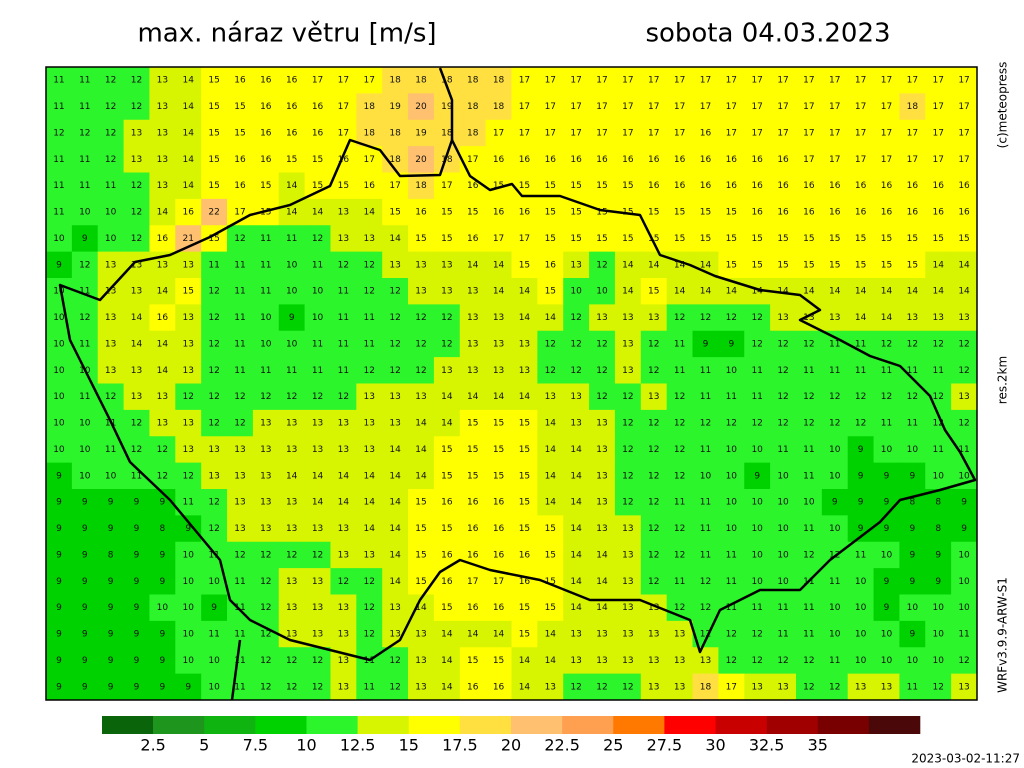  Describe the element at coordinates (511, 735) in the screenshot. I see `colorbar: 2.5 5 7.5 10 12.5 15 17.5 20 22.5 25 27.5 30 32.5 35` at that location.